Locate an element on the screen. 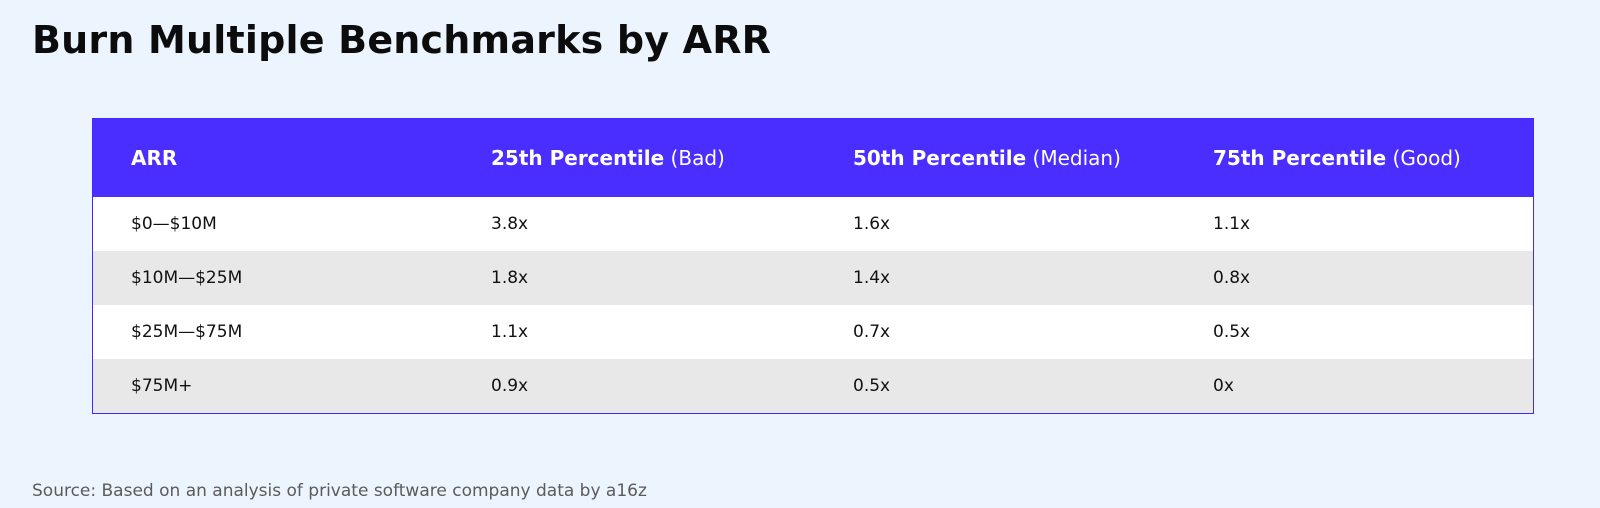 The height and width of the screenshot is (508, 1600). cell-25th: 1.1x is located at coordinates (510, 332).